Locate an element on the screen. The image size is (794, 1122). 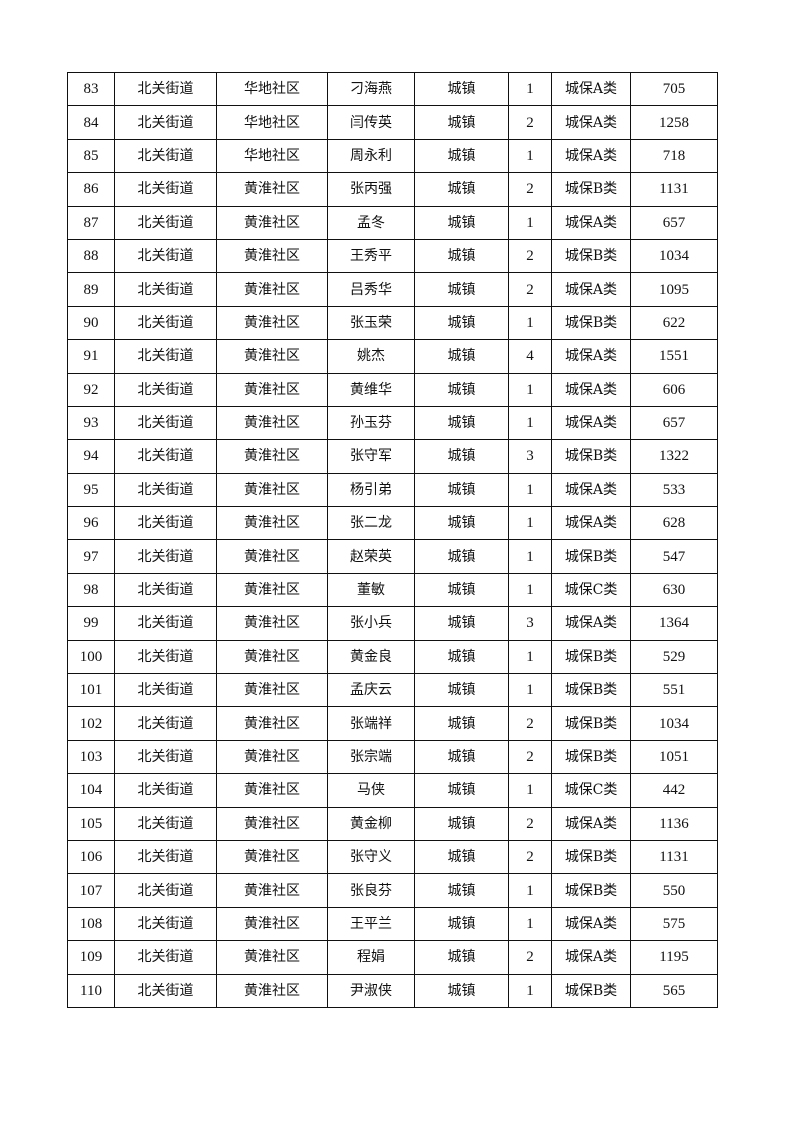
cell-amount: 1051 is located at coordinates (674, 757).